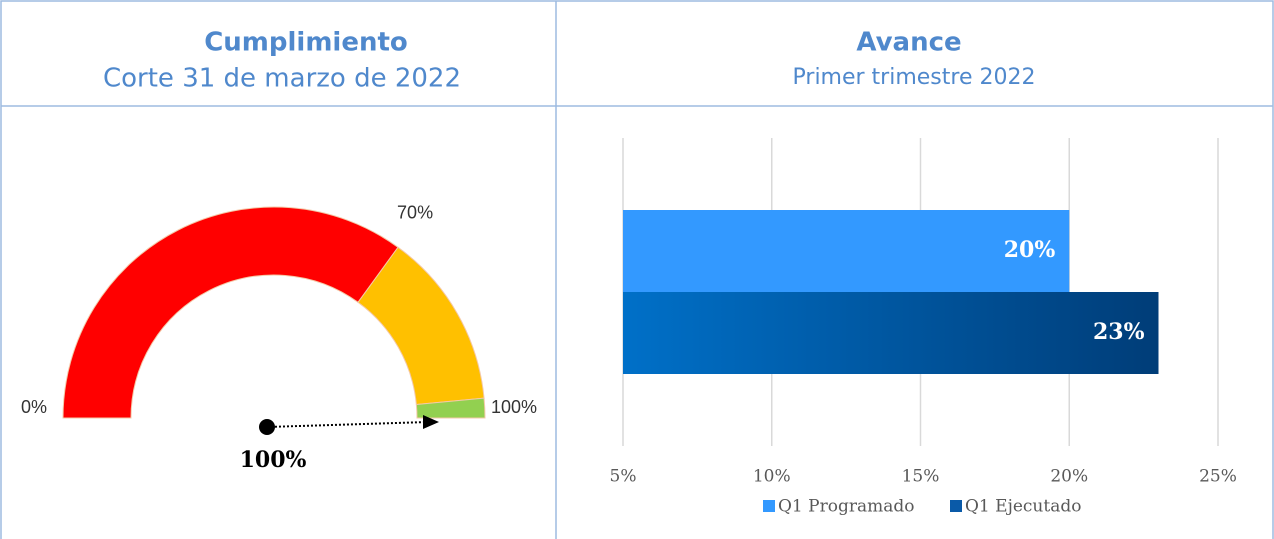 Image resolution: width=1274 pixels, height=539 pixels. I want to click on gauge-tick-label: 0%, so click(34, 407).